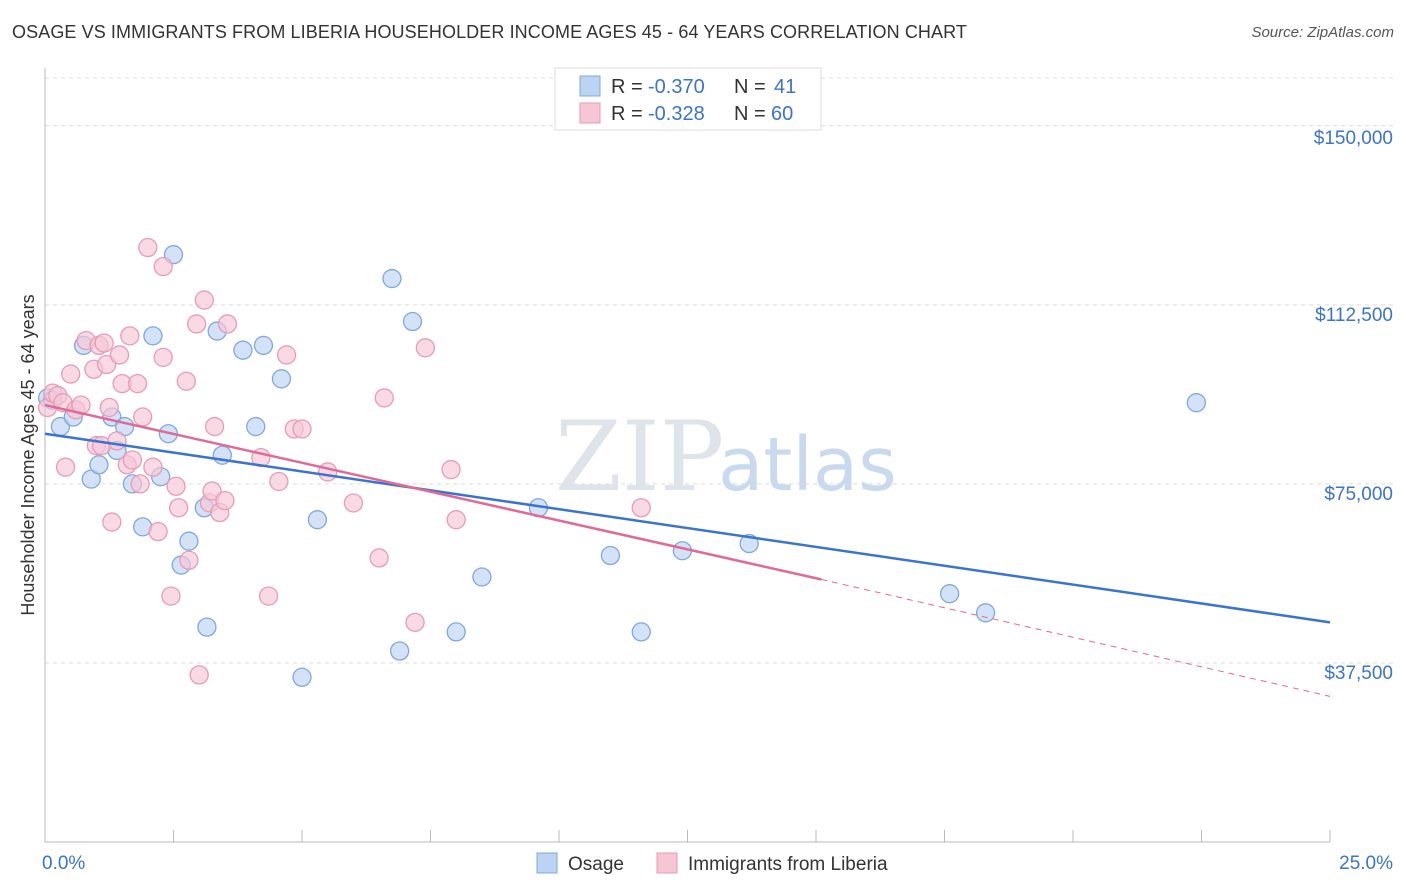 The height and width of the screenshot is (892, 1406). I want to click on trend-line-extrapolated, so click(1076, 637).